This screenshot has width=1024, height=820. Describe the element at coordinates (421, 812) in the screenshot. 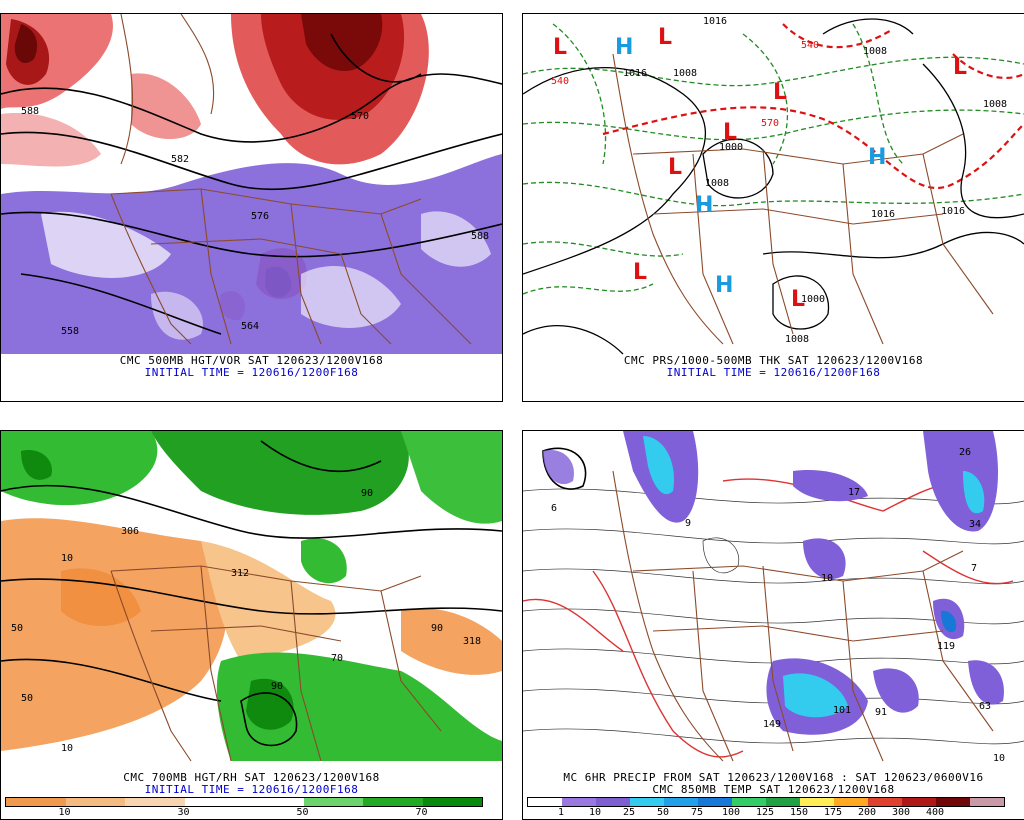

I see `legend-tick-label: 70` at that location.